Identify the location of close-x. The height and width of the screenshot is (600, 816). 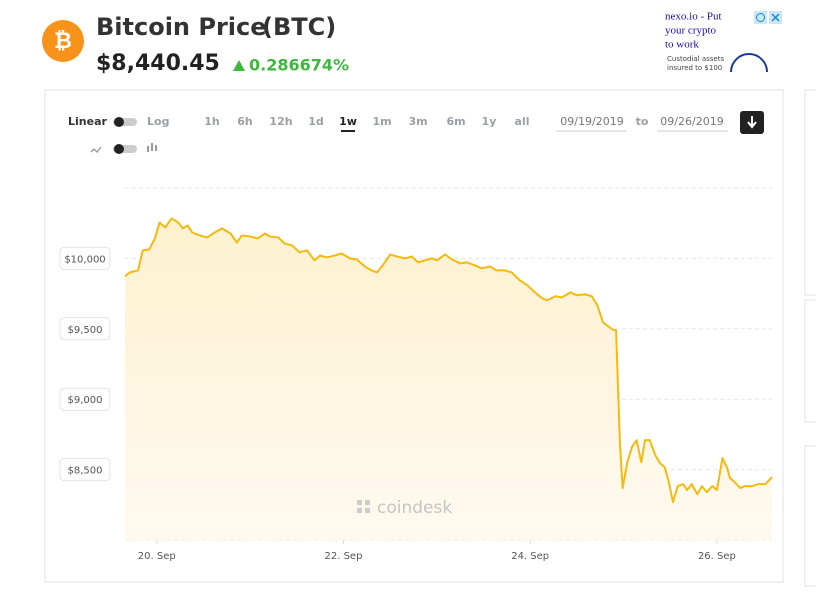
(775, 17).